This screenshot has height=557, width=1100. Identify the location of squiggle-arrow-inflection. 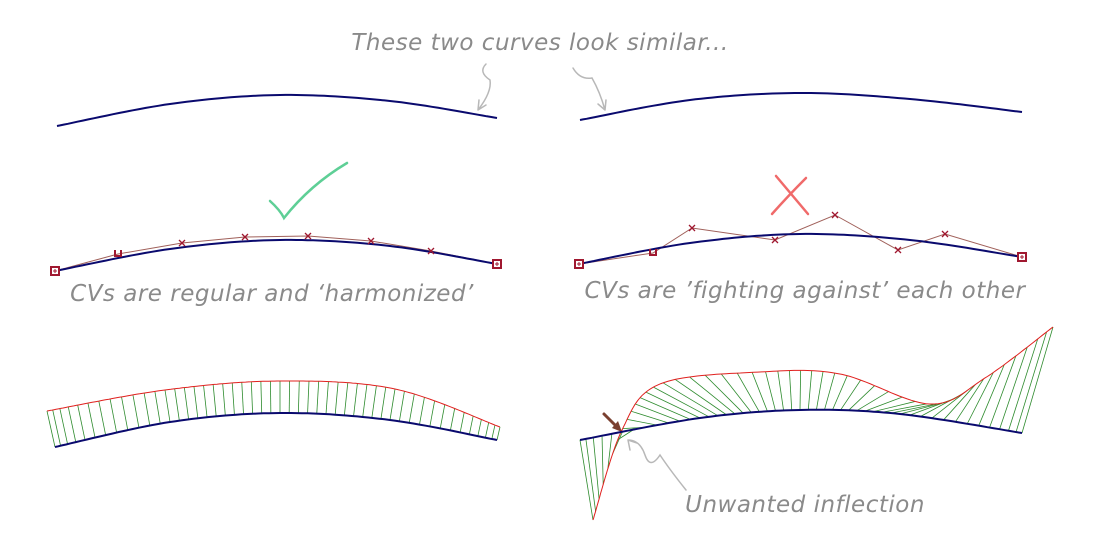
(657, 465).